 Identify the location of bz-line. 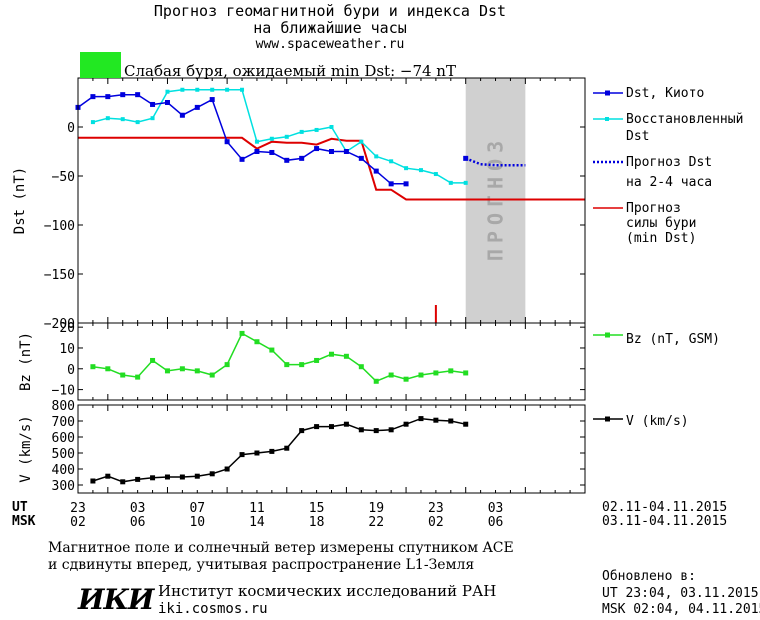
(279, 357).